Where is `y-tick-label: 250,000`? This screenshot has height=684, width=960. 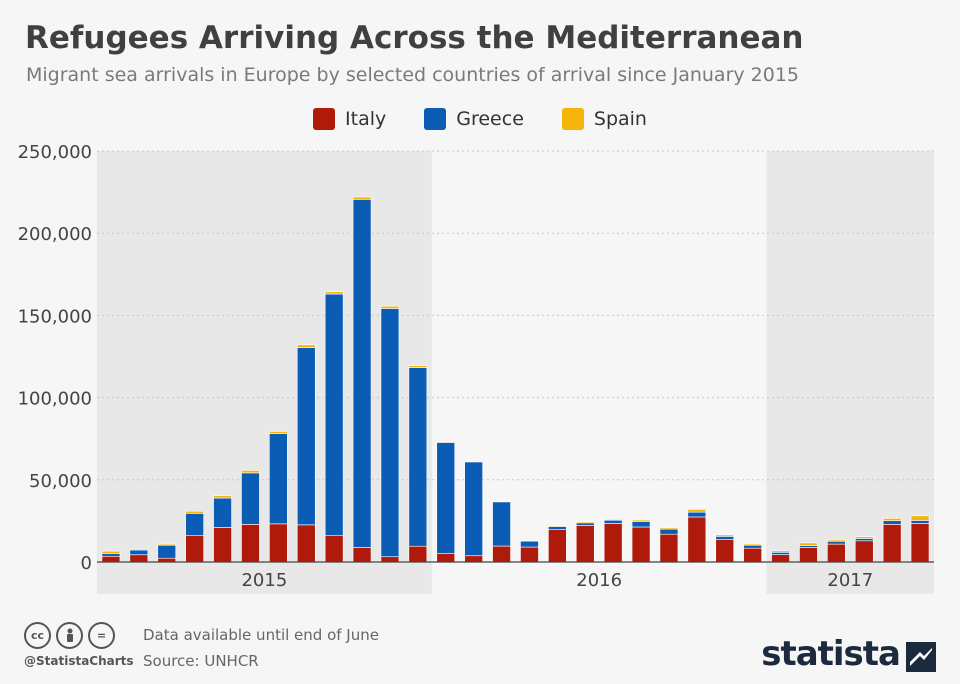
y-tick-label: 250,000 is located at coordinates (55, 152).